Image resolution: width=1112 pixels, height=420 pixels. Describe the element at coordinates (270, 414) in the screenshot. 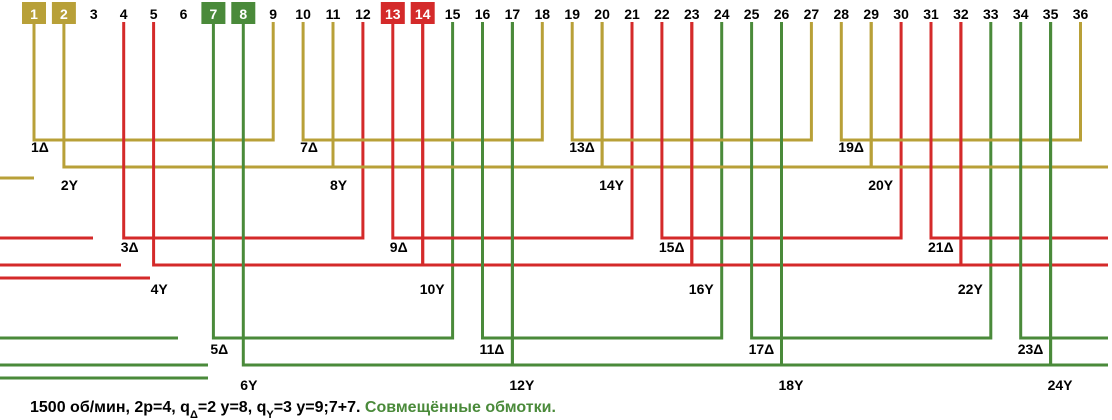

I see `caption-sub: Y` at that location.